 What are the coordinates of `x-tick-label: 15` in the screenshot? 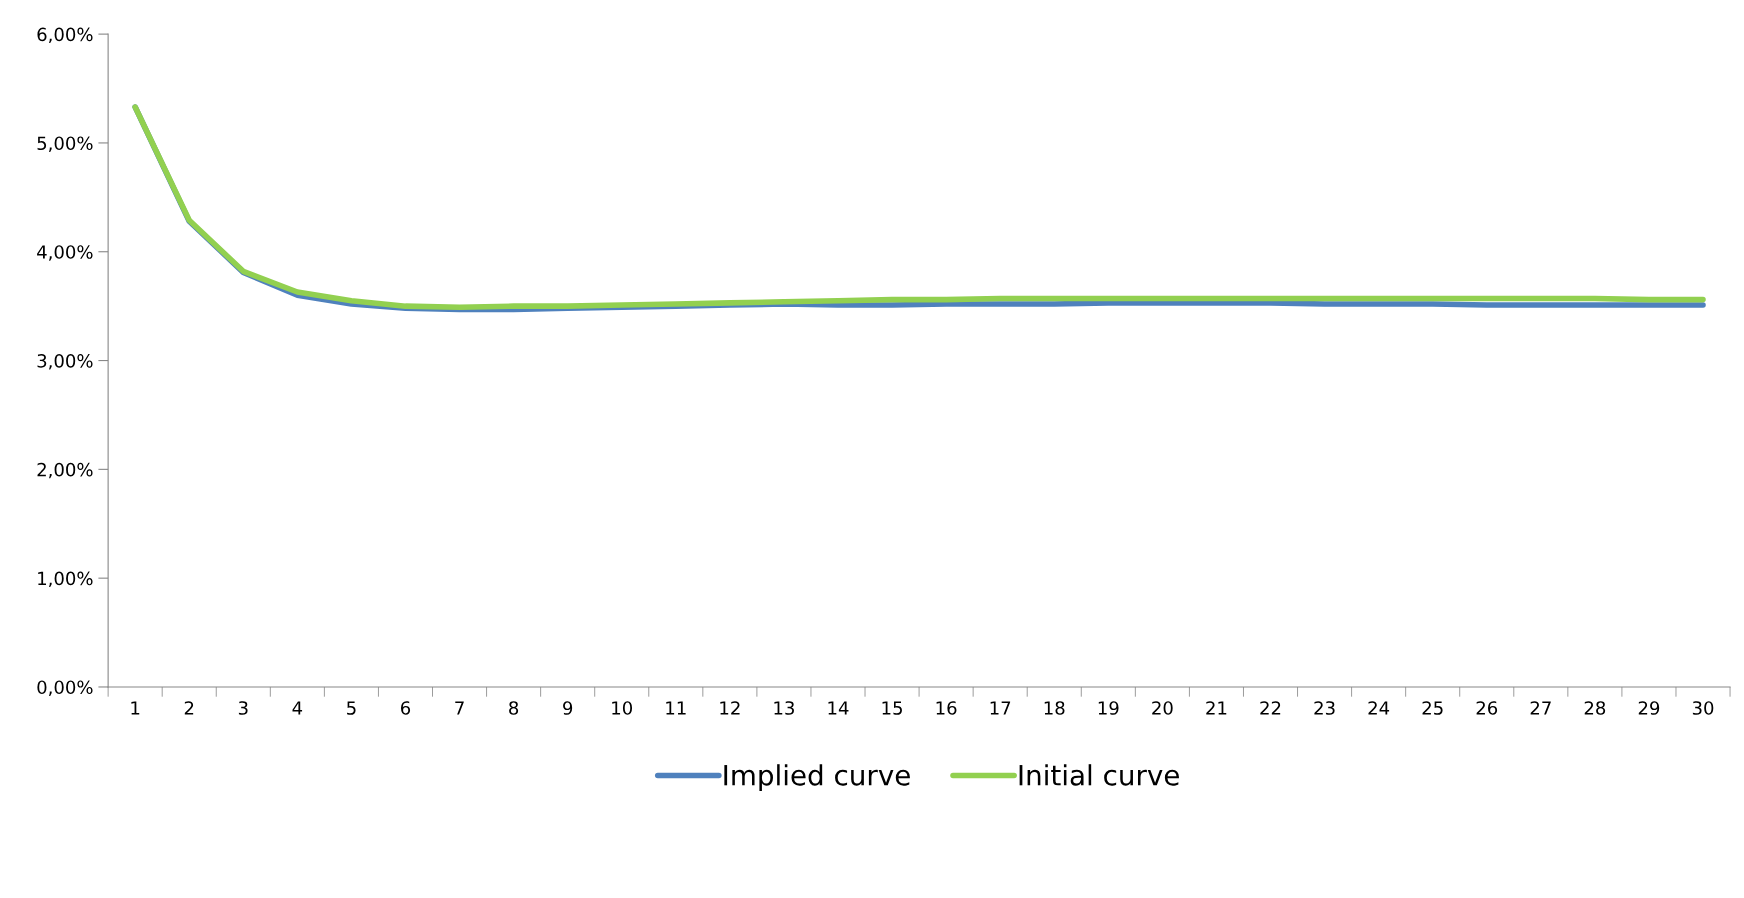 It's located at (892, 708).